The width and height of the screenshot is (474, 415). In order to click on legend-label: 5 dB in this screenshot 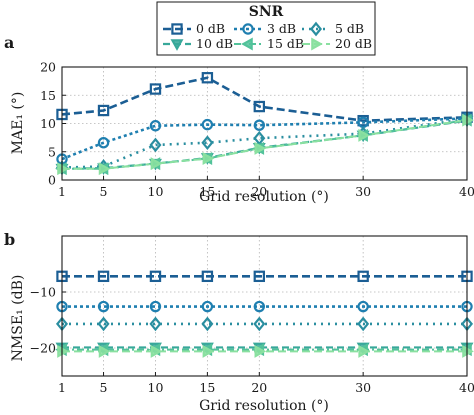, I will do `click(349, 28)`.